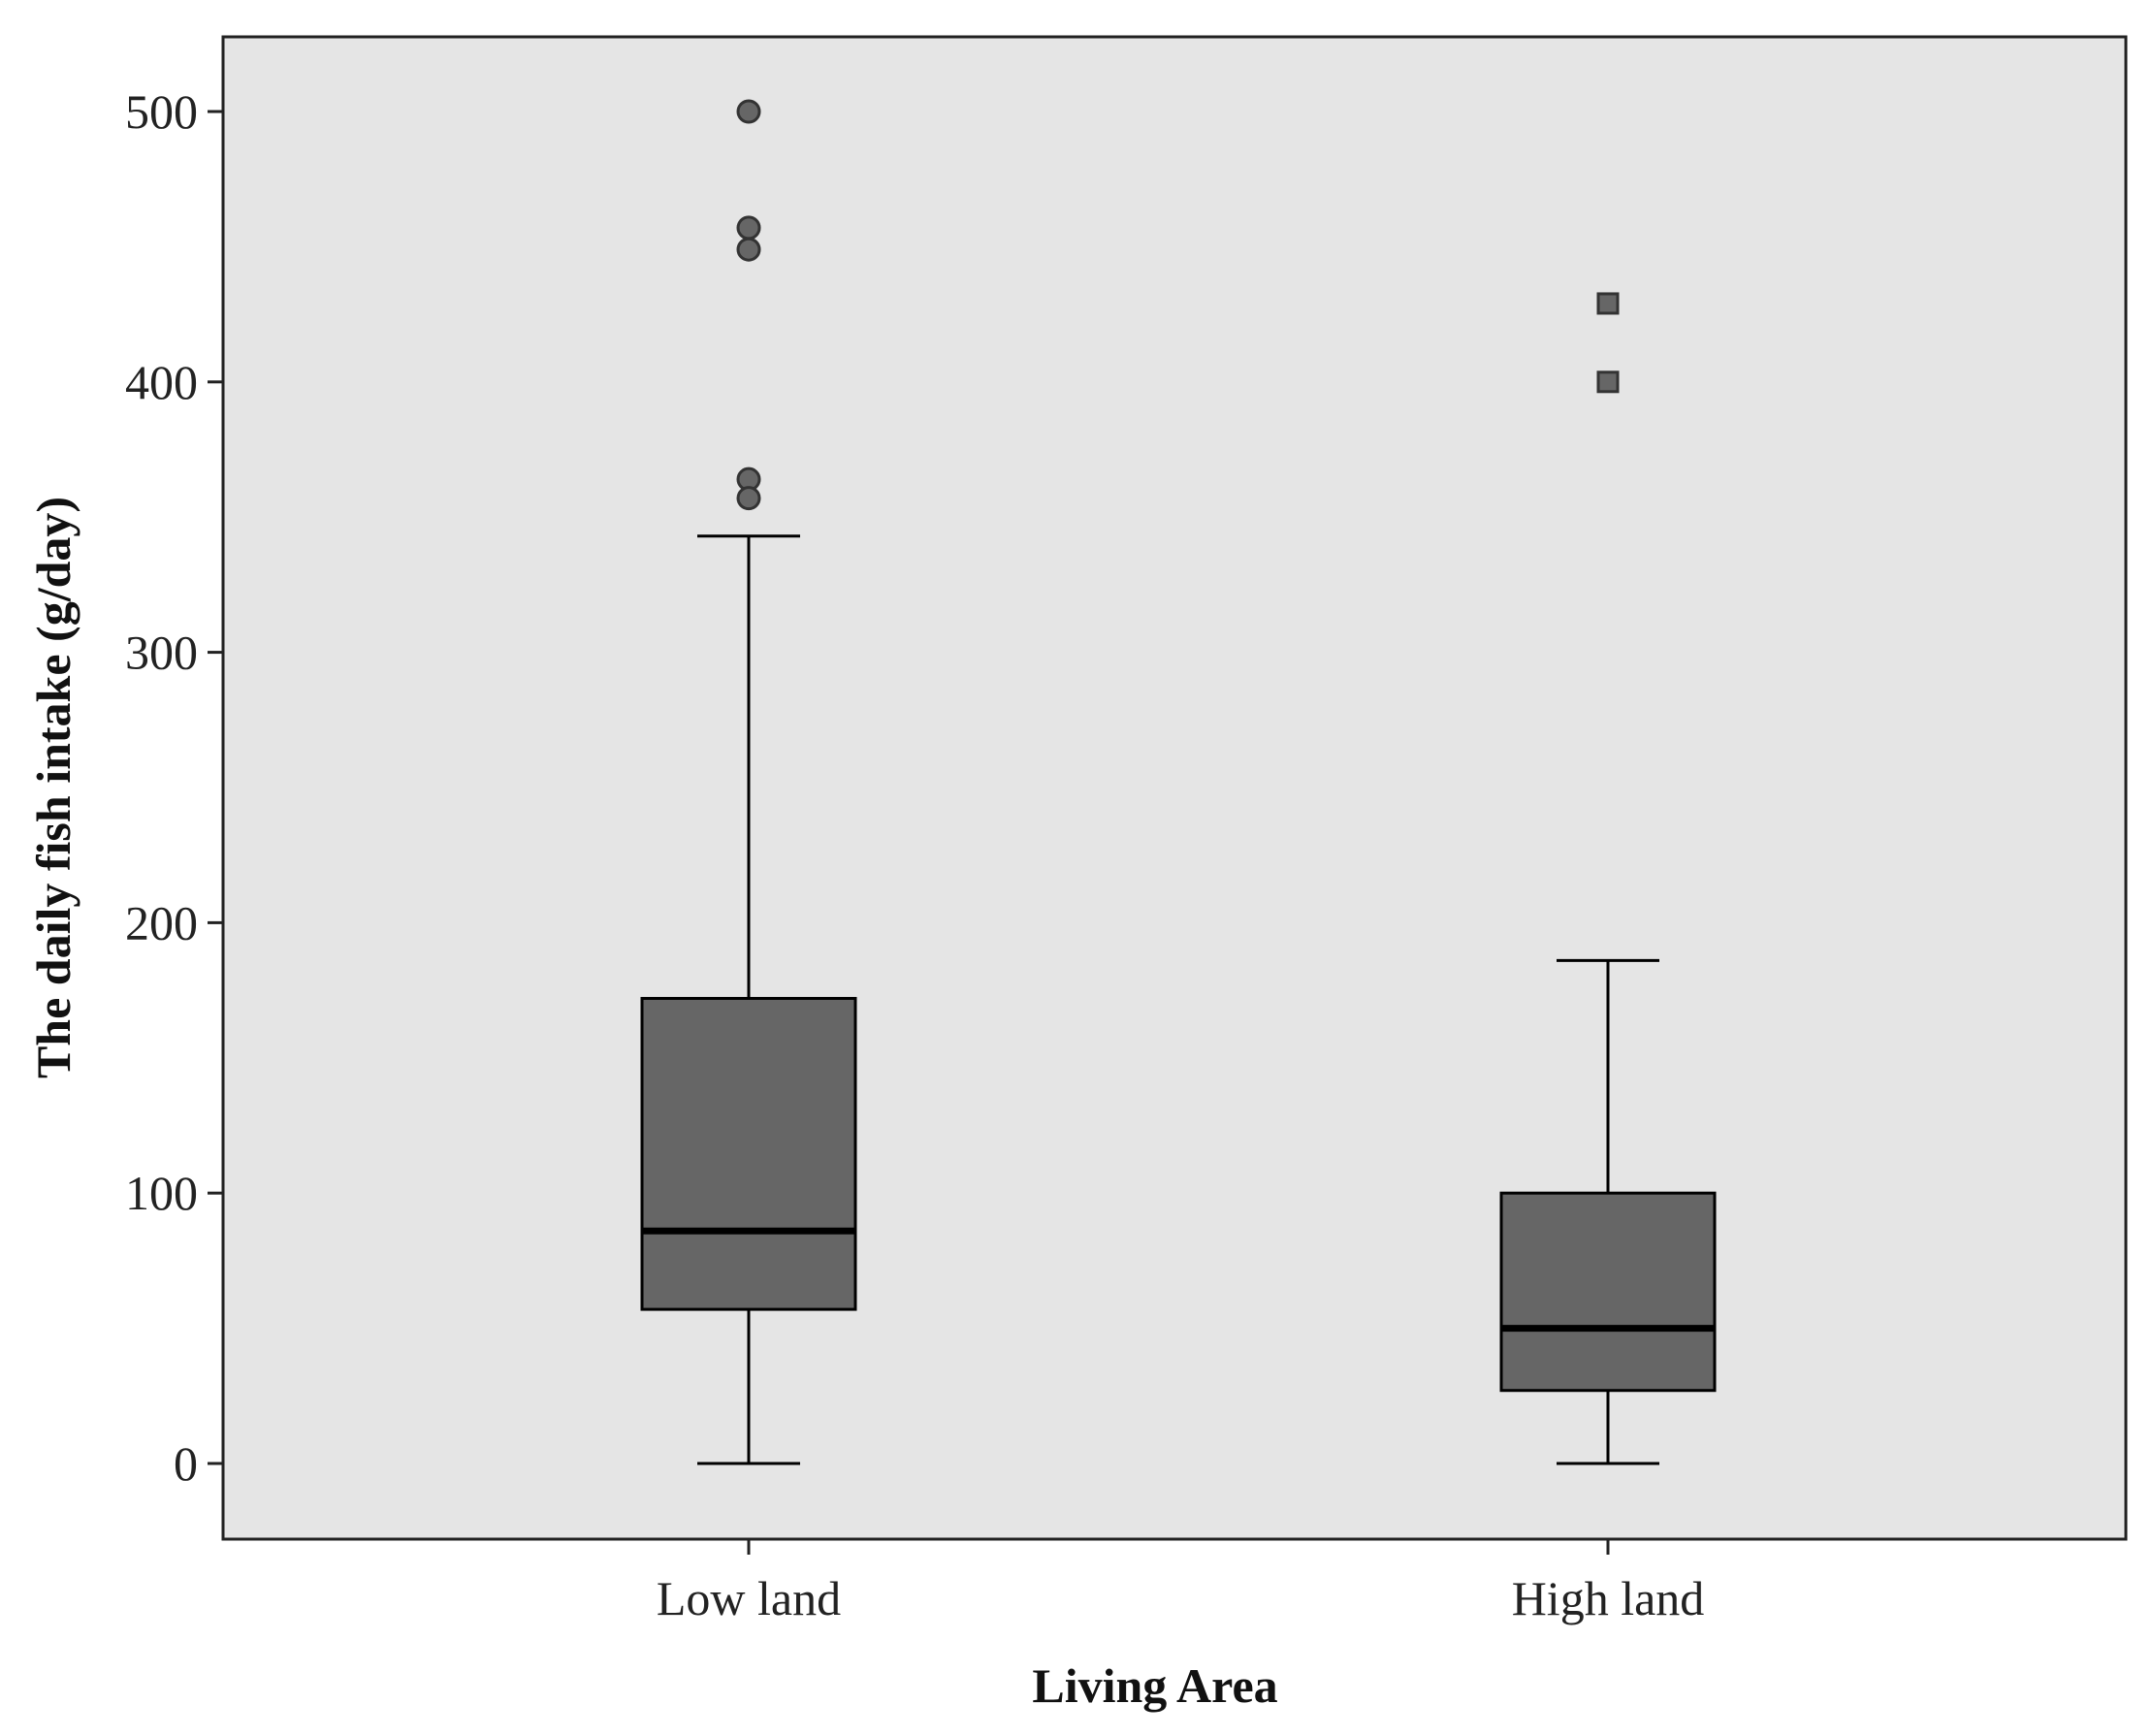 This screenshot has height=1736, width=2153. Describe the element at coordinates (748, 782) in the screenshot. I see `box-low-land` at that location.